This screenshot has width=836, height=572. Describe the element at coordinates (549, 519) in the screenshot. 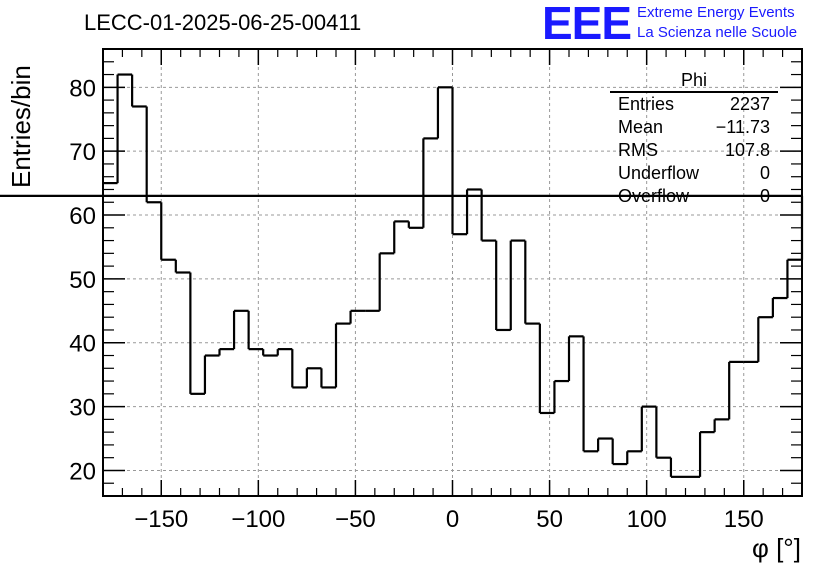

I see `x-tick-label: 50` at that location.